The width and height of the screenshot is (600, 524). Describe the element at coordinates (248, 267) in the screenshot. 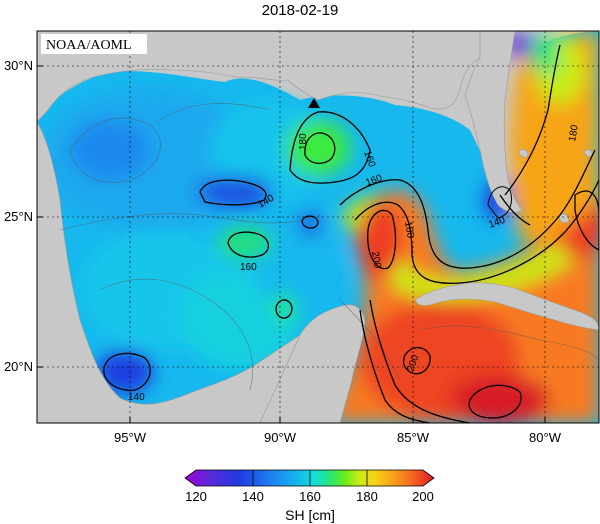

I see `contour-label-160-center: 160` at that location.